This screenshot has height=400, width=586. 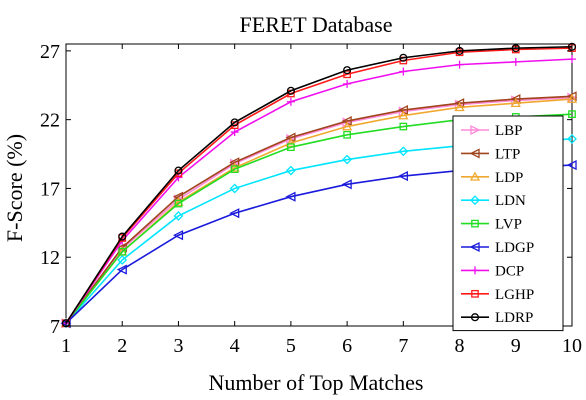 What do you see at coordinates (291, 346) in the screenshot?
I see `x-tick-label: 5` at bounding box center [291, 346].